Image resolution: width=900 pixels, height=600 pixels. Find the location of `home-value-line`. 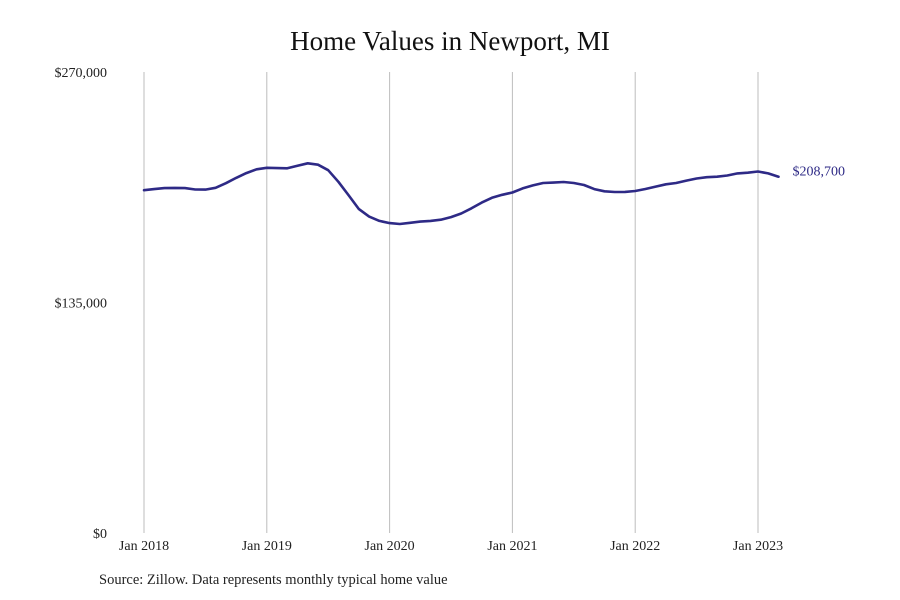

home-value-line is located at coordinates (461, 194).